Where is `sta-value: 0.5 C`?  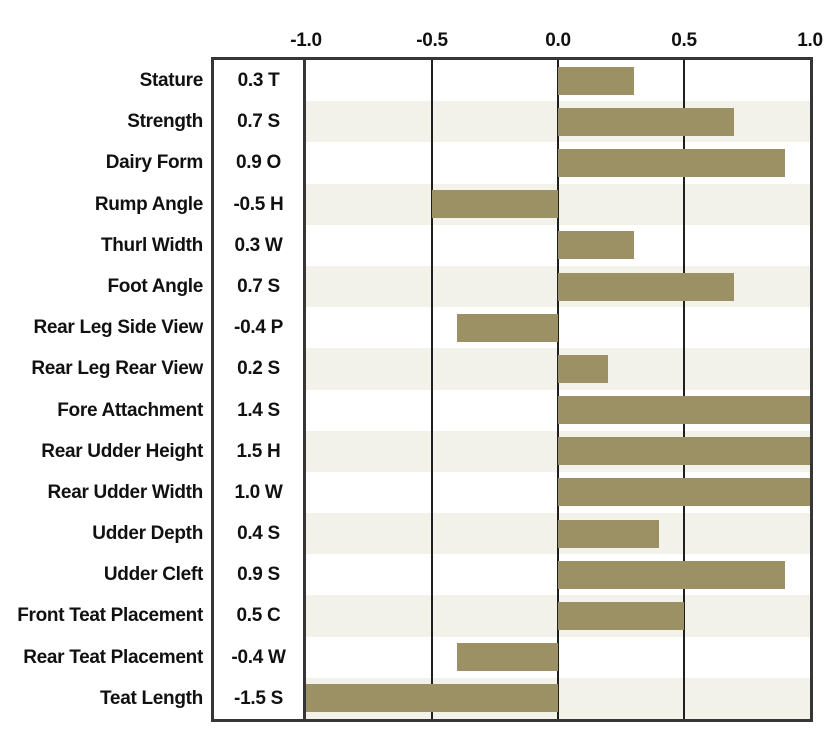
sta-value: 0.5 C is located at coordinates (258, 616).